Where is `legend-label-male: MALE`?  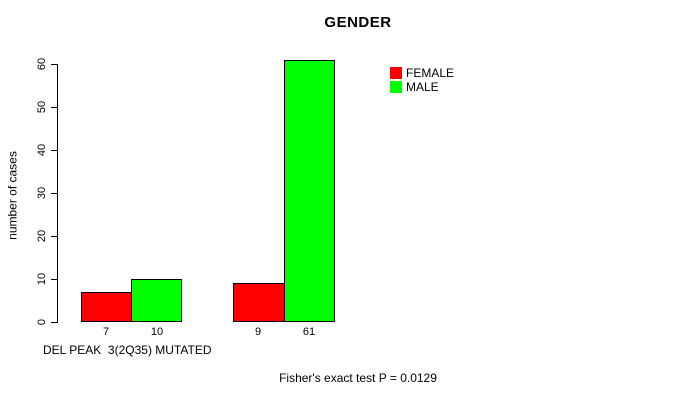
legend-label-male: MALE is located at coordinates (422, 87).